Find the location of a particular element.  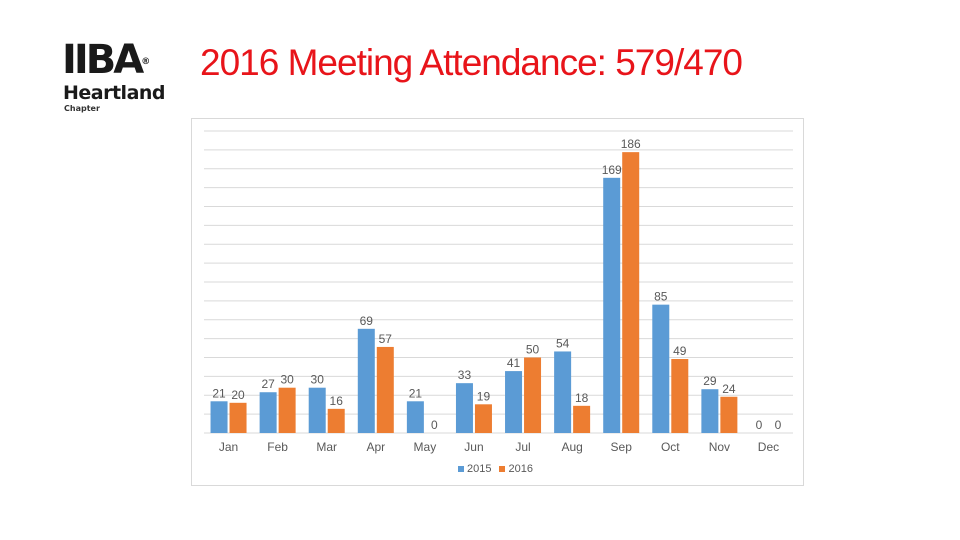

x-tick-label: Jan is located at coordinates (228, 447).